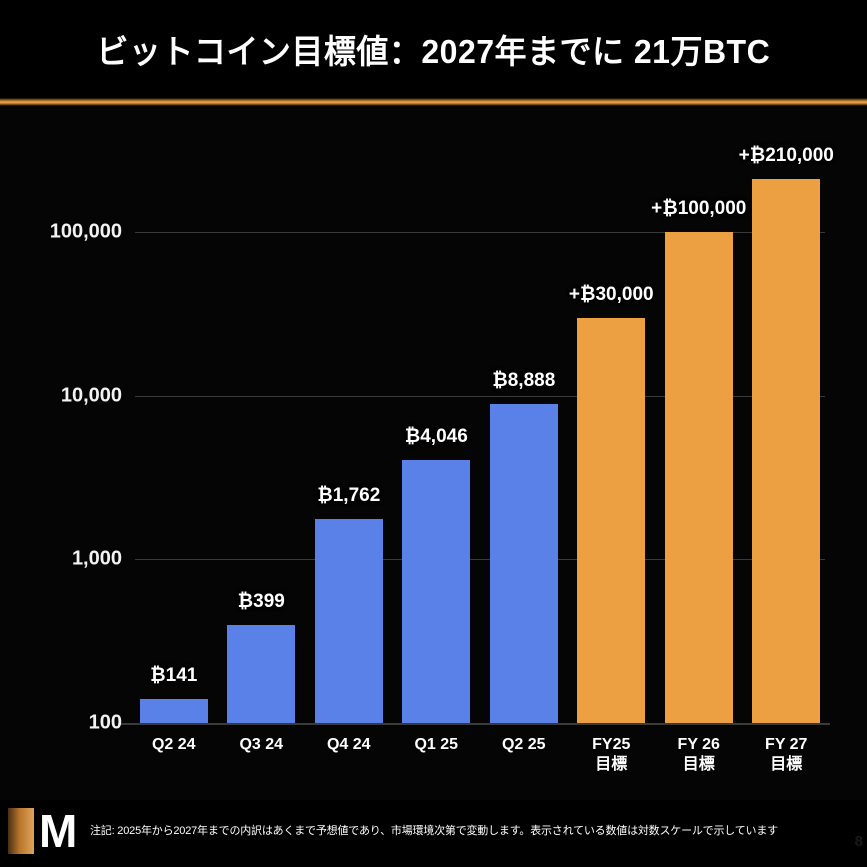 This screenshot has width=867, height=867. I want to click on bar-FY-26-目標, so click(698, 477).